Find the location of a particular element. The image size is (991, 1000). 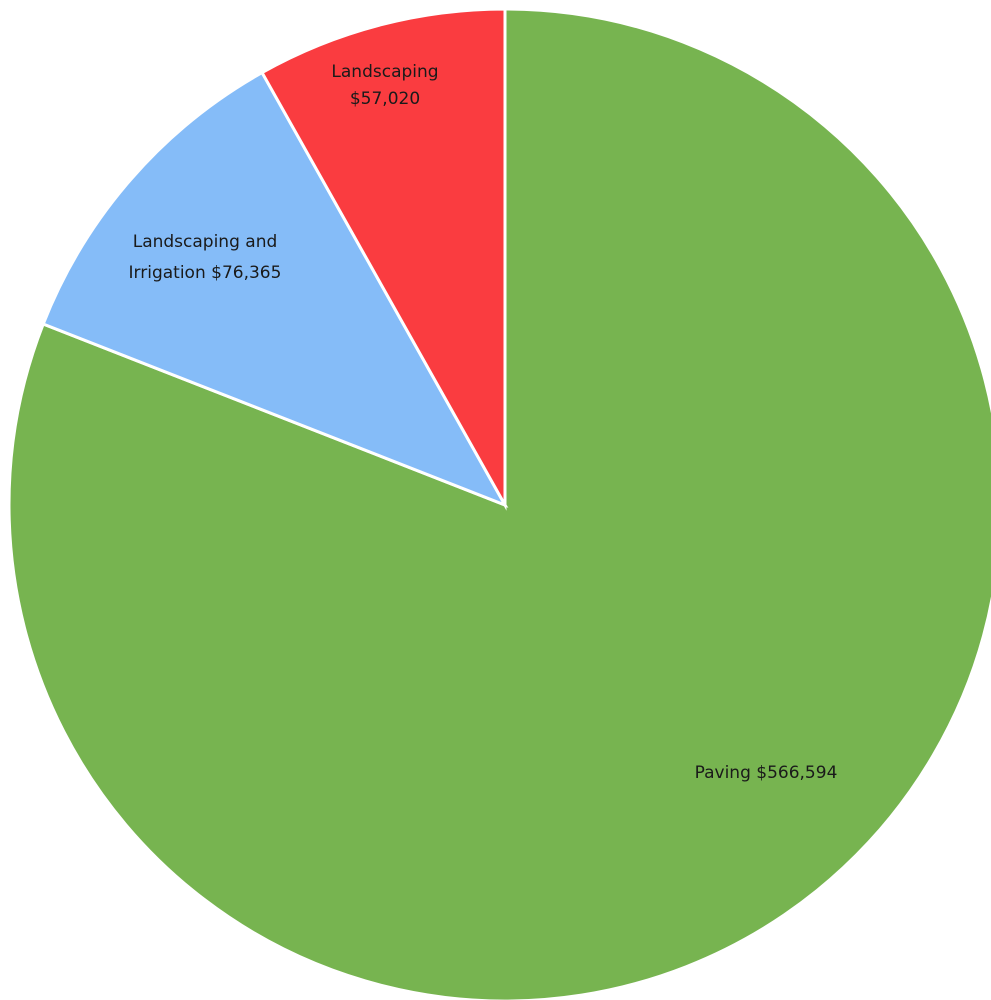

pie-slice-landscaping is located at coordinates (383, 259).